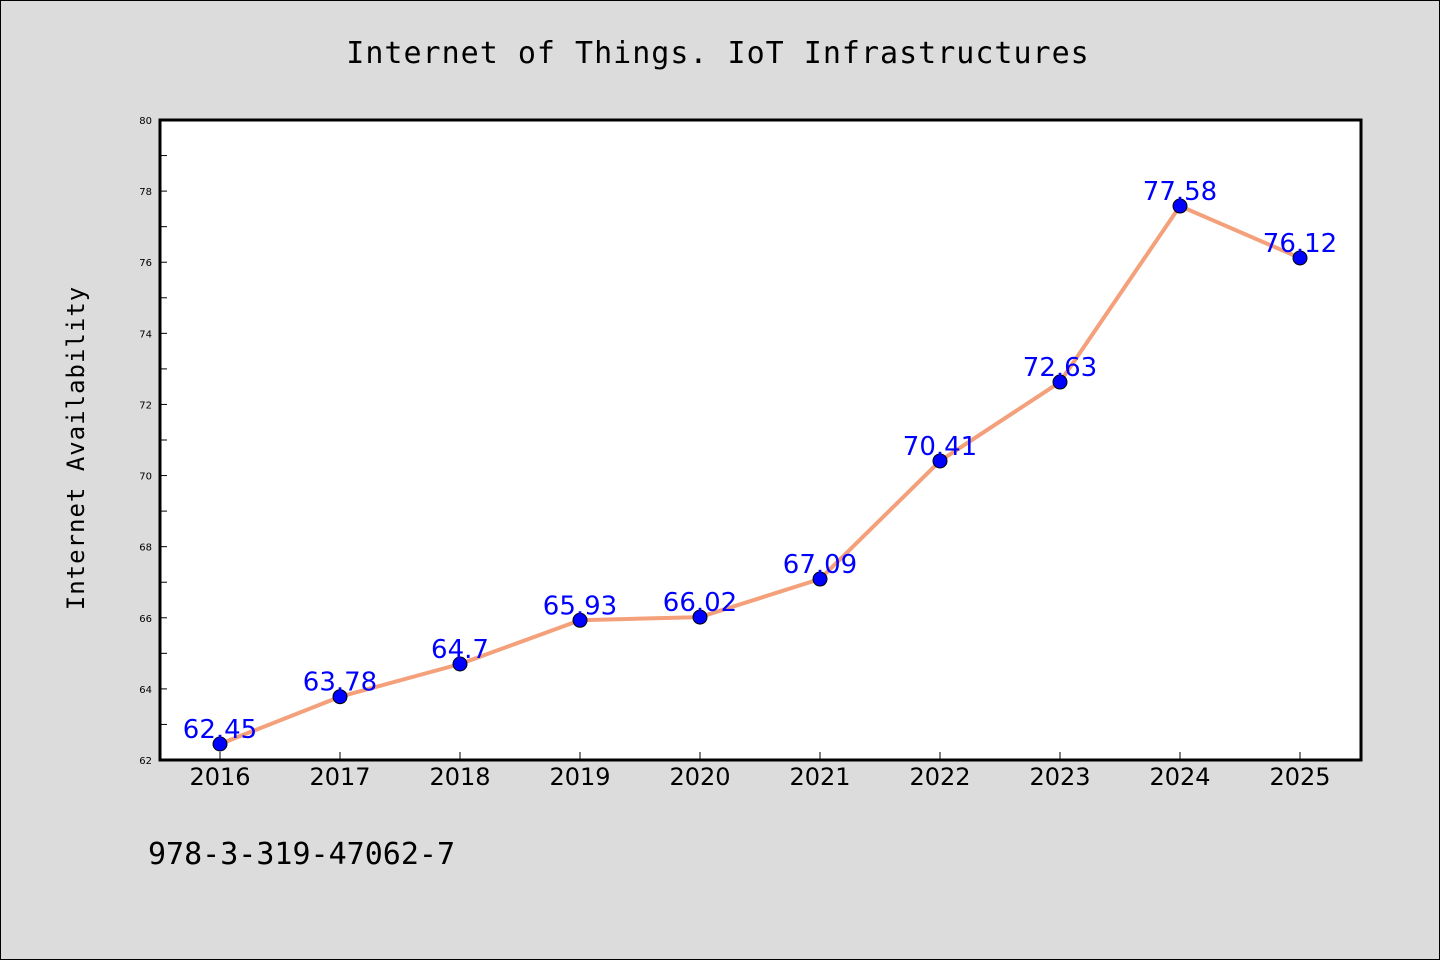  What do you see at coordinates (339, 777) in the screenshot?
I see `x-tick-label: 2017` at bounding box center [339, 777].